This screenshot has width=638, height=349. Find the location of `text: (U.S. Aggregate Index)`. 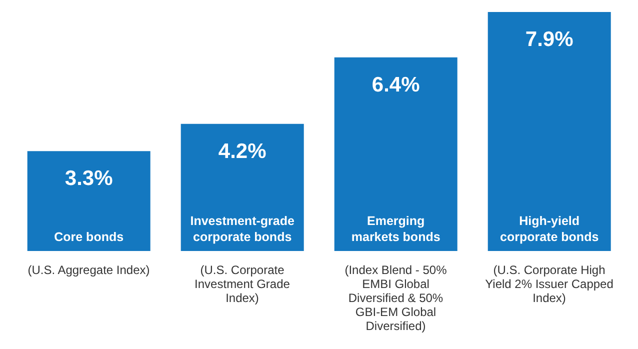

text: (U.S. Aggregate Index) is located at coordinates (89, 270).